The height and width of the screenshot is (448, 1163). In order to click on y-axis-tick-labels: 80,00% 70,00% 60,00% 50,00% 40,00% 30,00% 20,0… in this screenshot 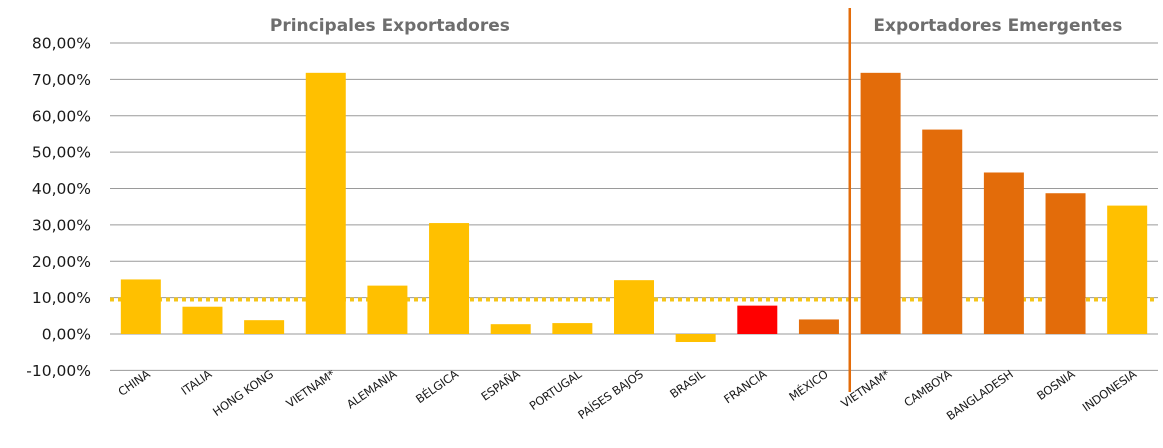, I will do `click(58, 207)`.